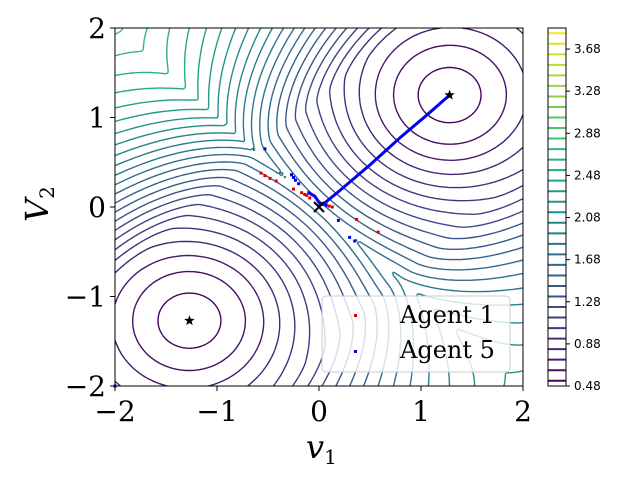 This screenshot has width=640, height=480. Describe the element at coordinates (587, 91) in the screenshot. I see `colorbar-tick-label: 3.28` at that location.